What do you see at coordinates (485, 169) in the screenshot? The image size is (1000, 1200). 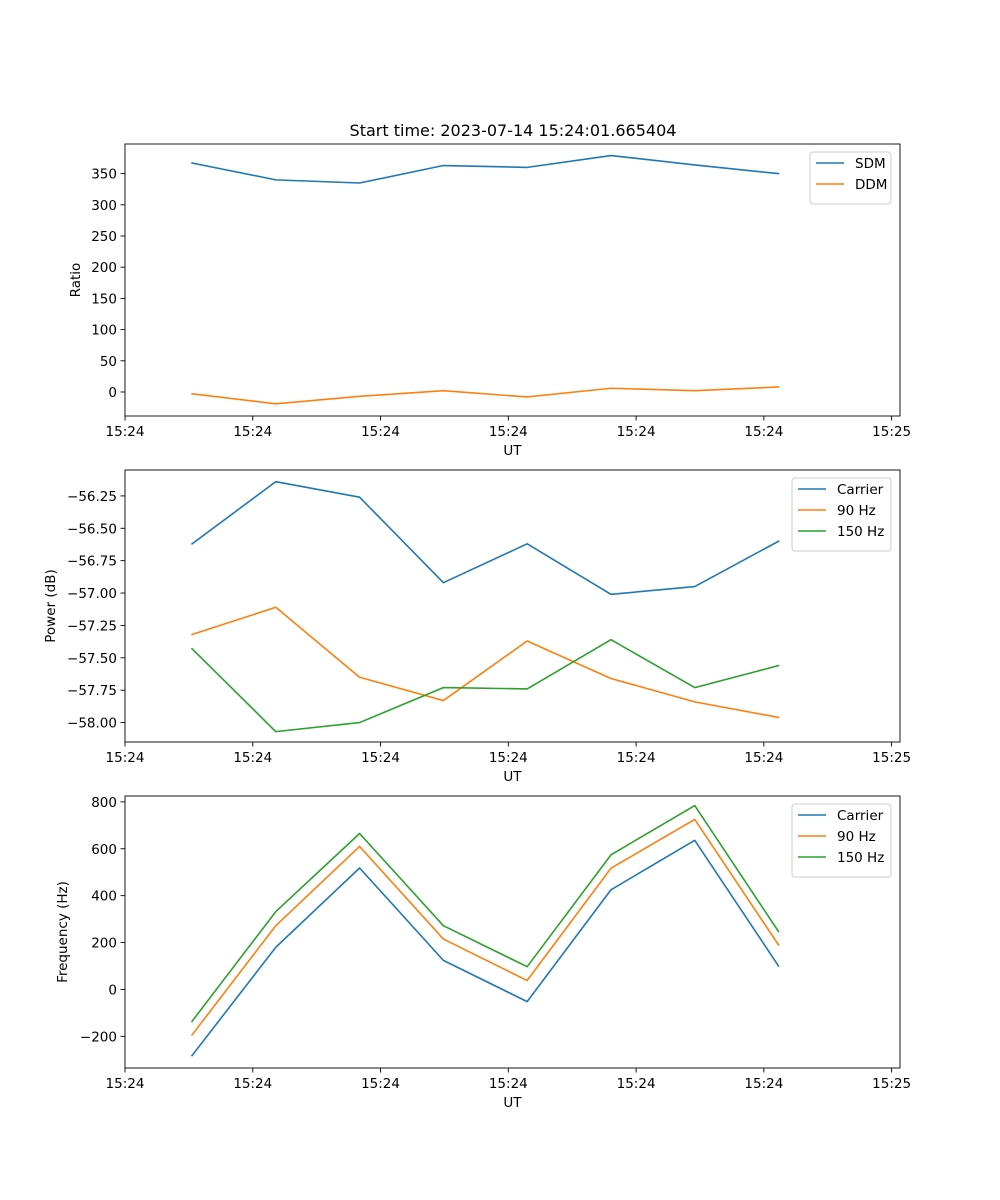 I see `series-line-sdm` at bounding box center [485, 169].